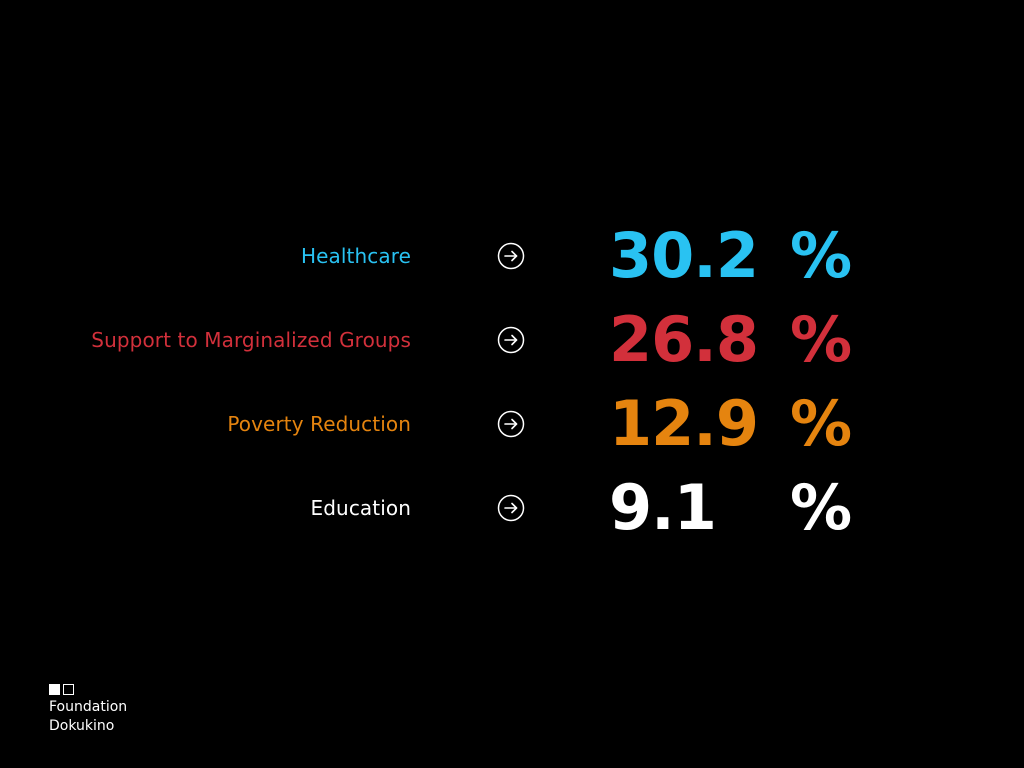 The width and height of the screenshot is (1024, 768). I want to click on stat-label: Poverty Reduction, so click(319, 424).